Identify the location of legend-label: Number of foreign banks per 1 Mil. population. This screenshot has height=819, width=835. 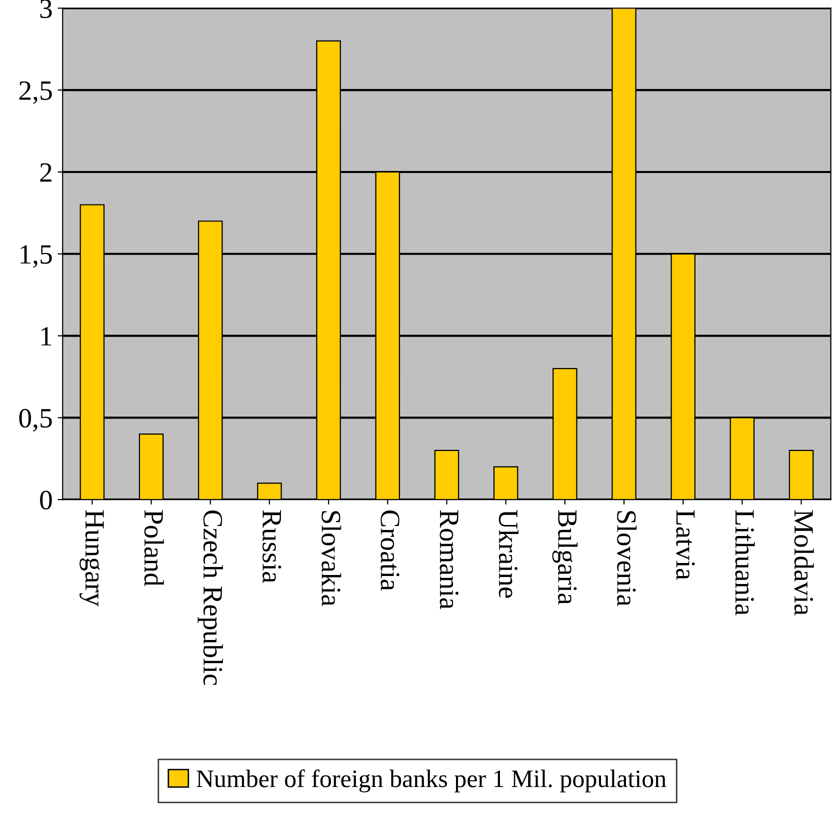
(431, 780).